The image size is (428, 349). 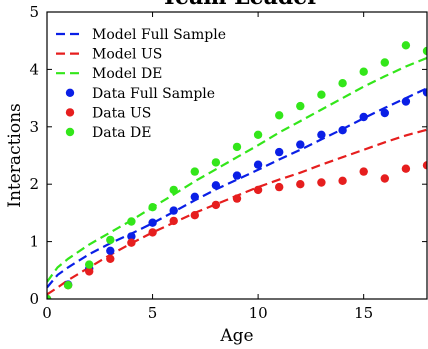 What do you see at coordinates (34, 184) in the screenshot?
I see `y-tick-label: 2` at bounding box center [34, 184].